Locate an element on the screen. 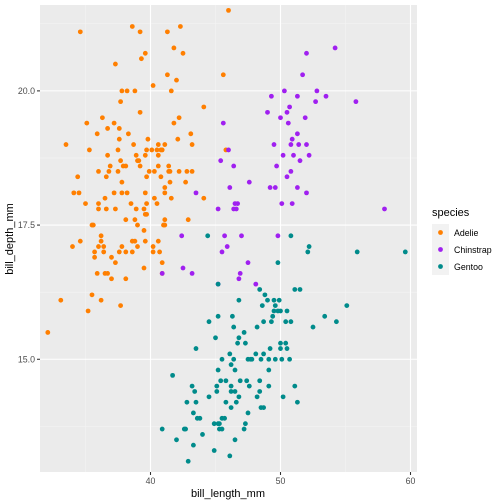 The image size is (504, 504). y-tick-label: 20.0 is located at coordinates (26, 91).